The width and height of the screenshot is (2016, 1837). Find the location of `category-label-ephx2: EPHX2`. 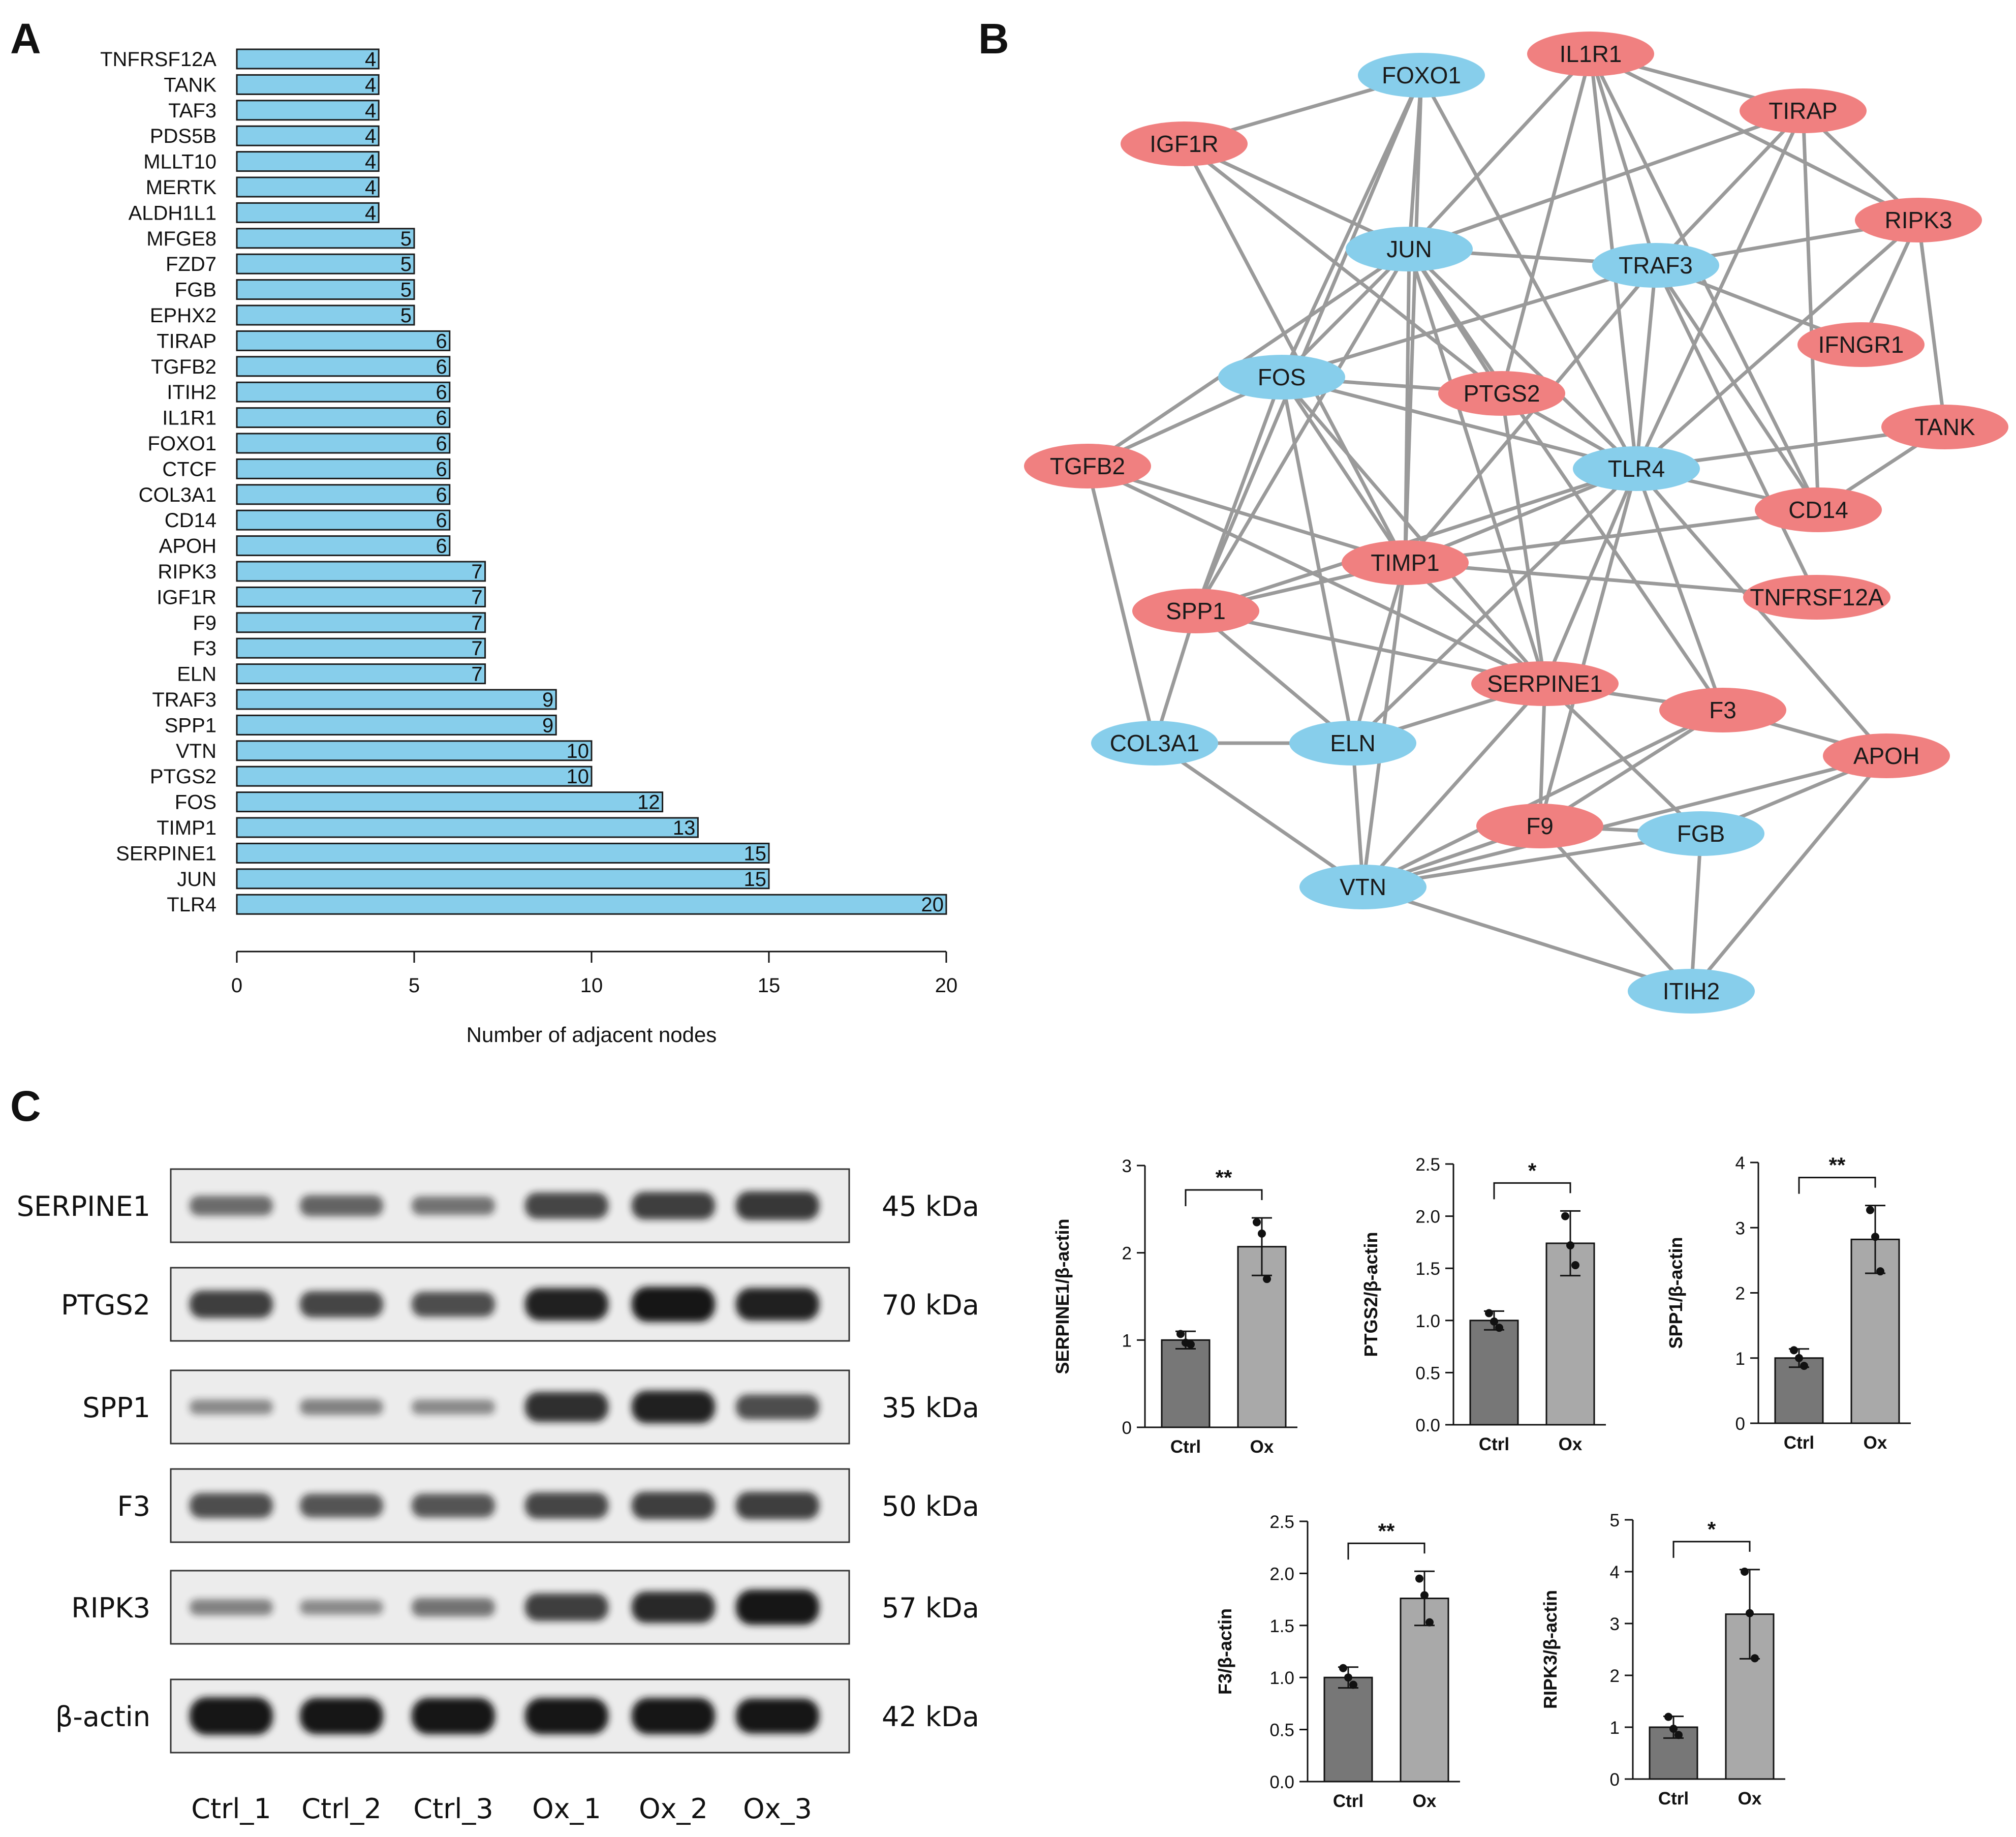

category-label-ephx2: EPHX2 is located at coordinates (183, 315).